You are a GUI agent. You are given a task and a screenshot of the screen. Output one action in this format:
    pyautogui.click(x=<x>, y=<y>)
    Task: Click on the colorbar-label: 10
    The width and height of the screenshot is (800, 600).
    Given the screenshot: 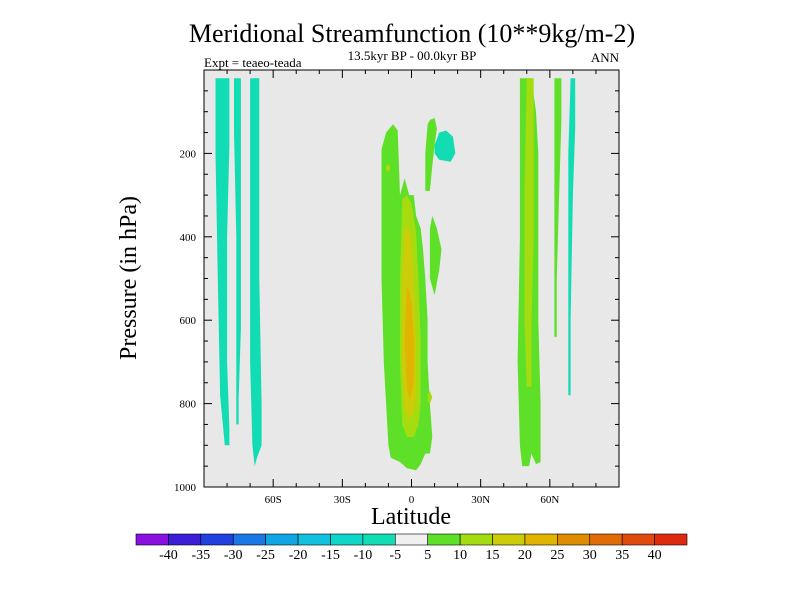 What is the action you would take?
    pyautogui.click(x=460, y=555)
    